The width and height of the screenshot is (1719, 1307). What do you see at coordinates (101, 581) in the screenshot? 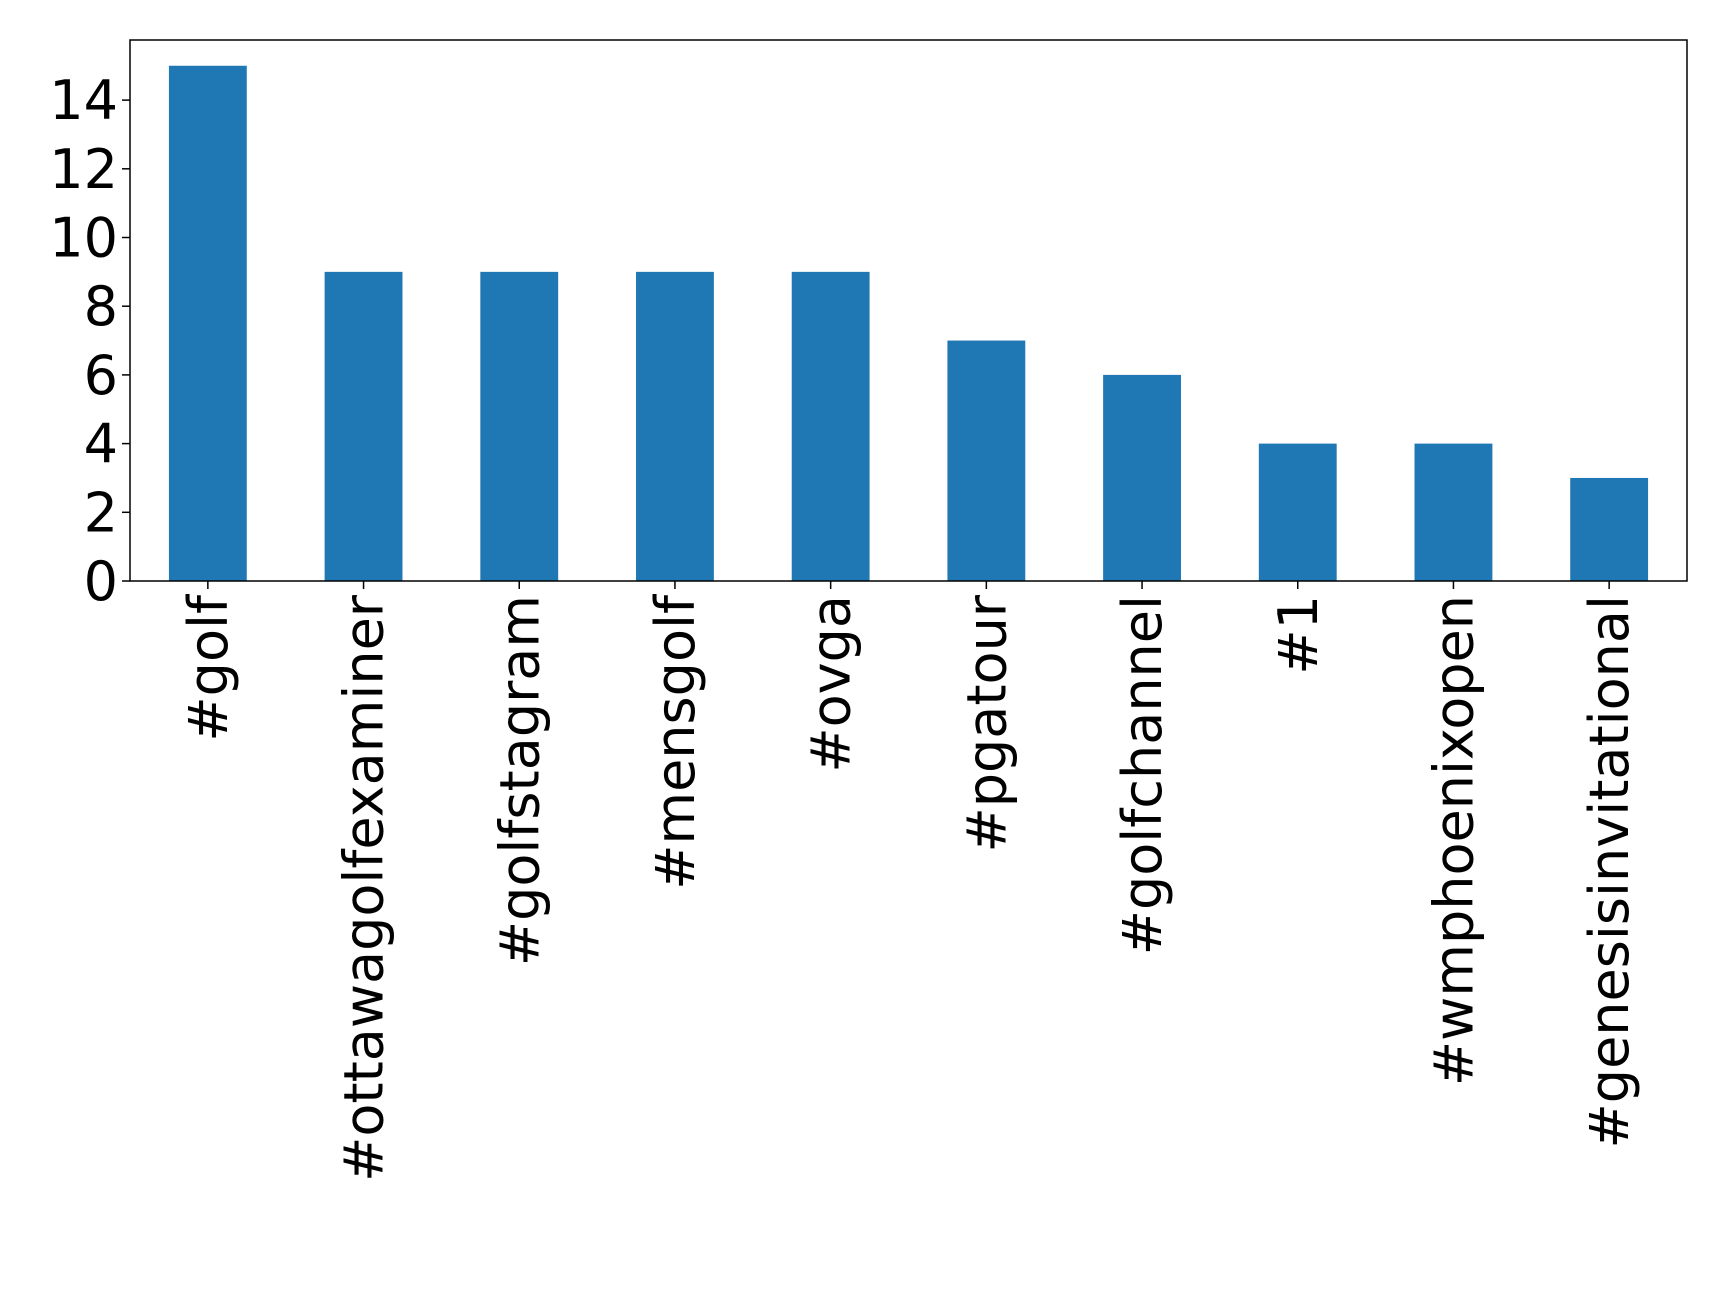
I see `y-tick-label: 0` at bounding box center [101, 581].